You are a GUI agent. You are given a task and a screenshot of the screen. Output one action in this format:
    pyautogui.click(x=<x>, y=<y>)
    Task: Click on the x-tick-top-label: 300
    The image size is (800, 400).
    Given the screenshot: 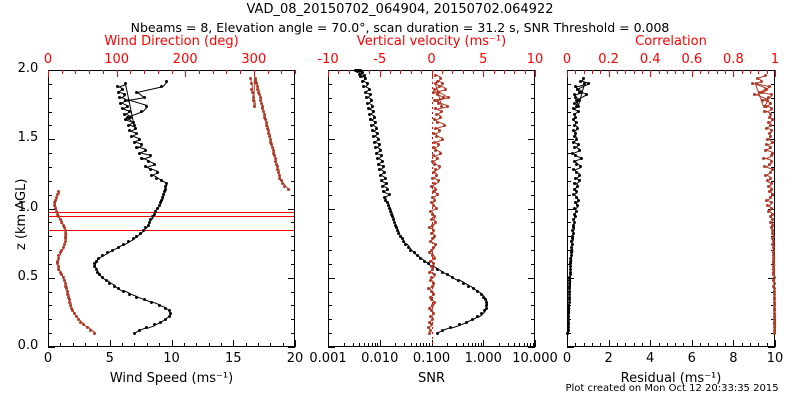 What is the action you would take?
    pyautogui.click(x=254, y=59)
    